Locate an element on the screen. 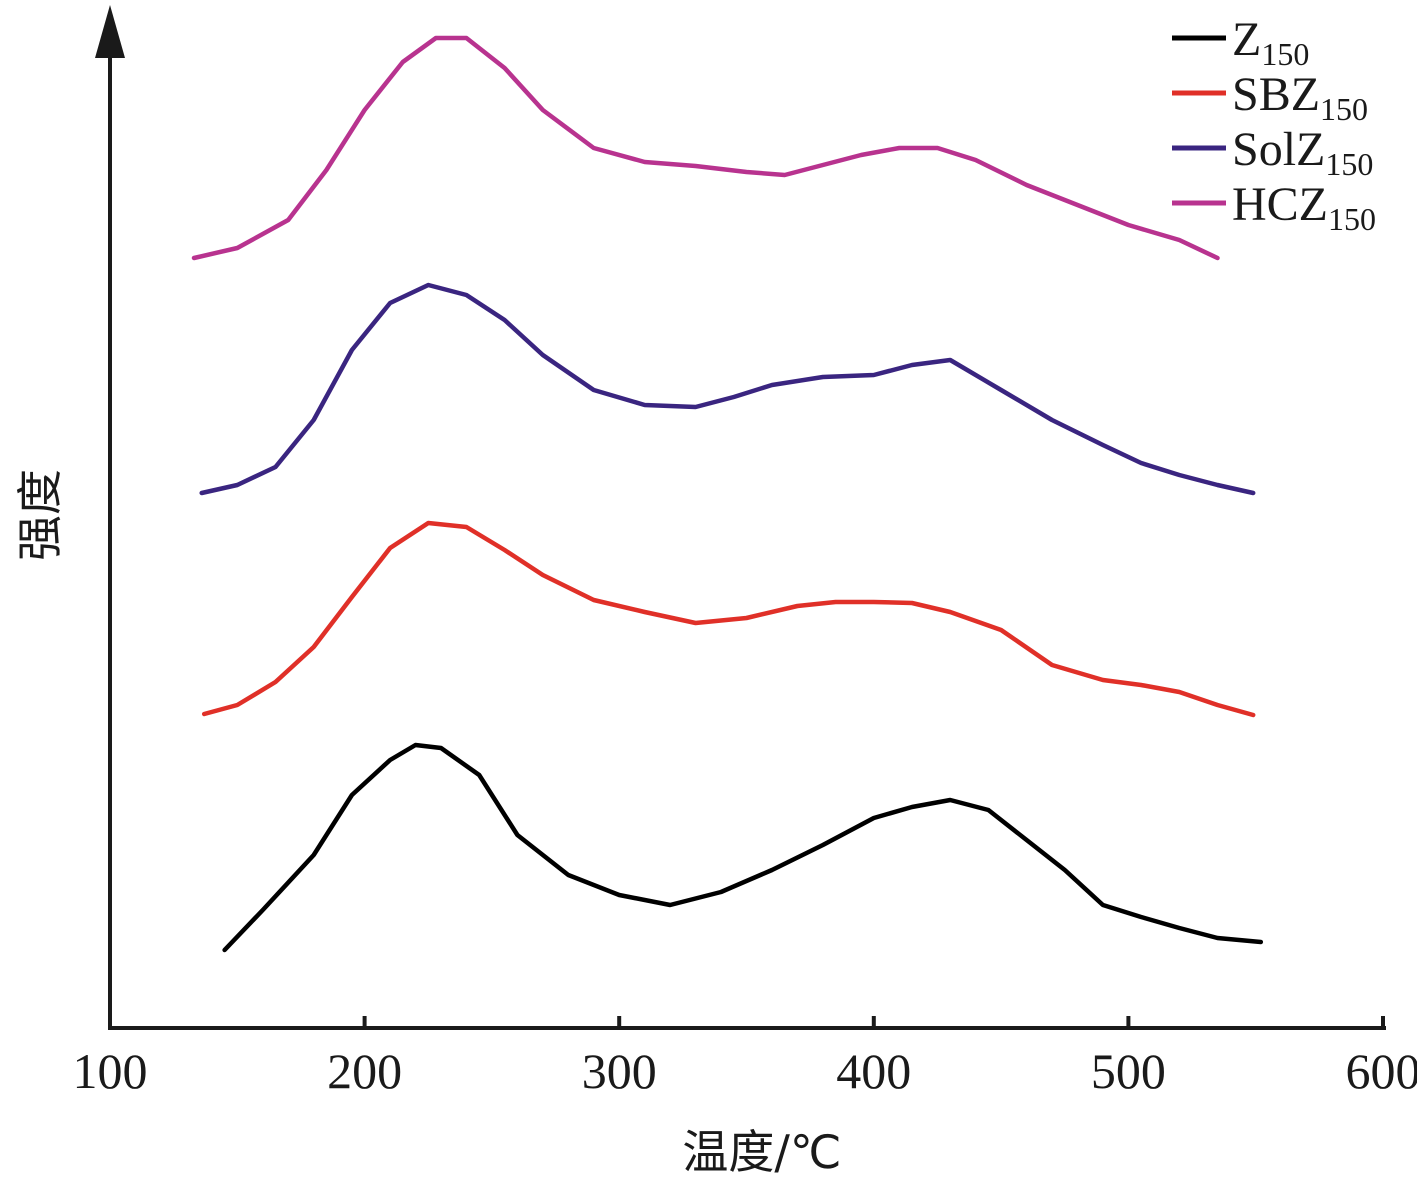  legend-label: SBZ150 is located at coordinates (1300, 97).